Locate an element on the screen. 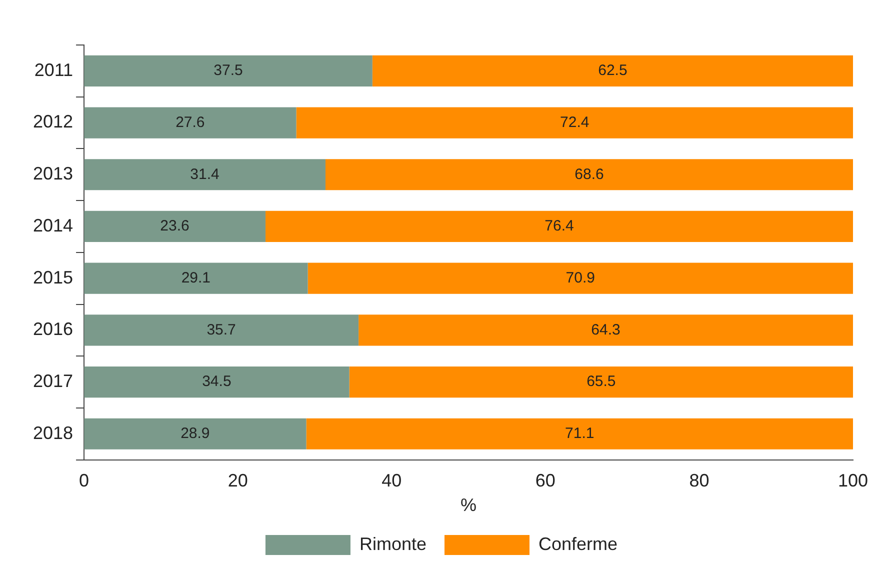  data-label: 28.9 is located at coordinates (195, 433).